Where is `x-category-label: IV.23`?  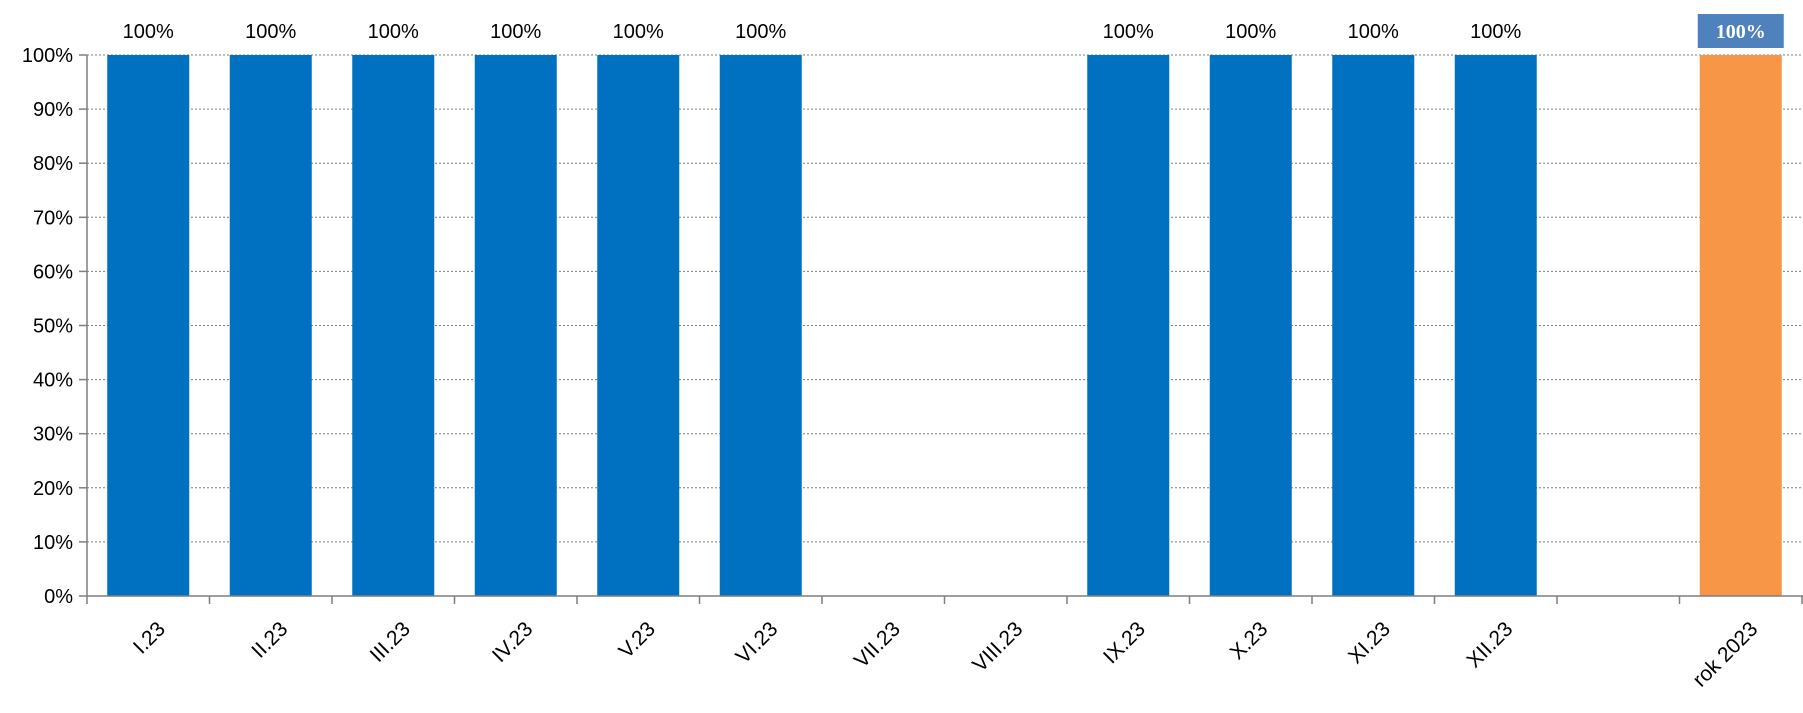
x-category-label: IV.23 is located at coordinates (513, 642).